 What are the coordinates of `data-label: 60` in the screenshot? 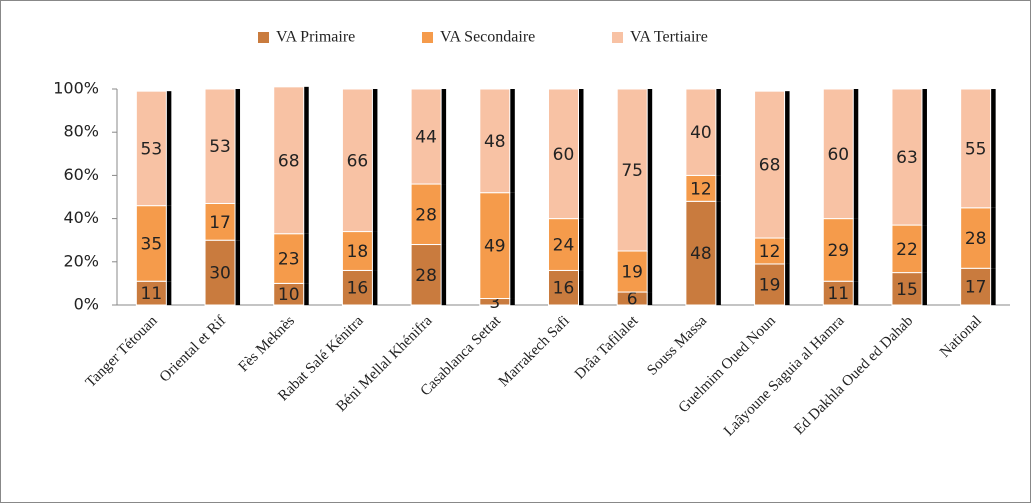 It's located at (838, 155).